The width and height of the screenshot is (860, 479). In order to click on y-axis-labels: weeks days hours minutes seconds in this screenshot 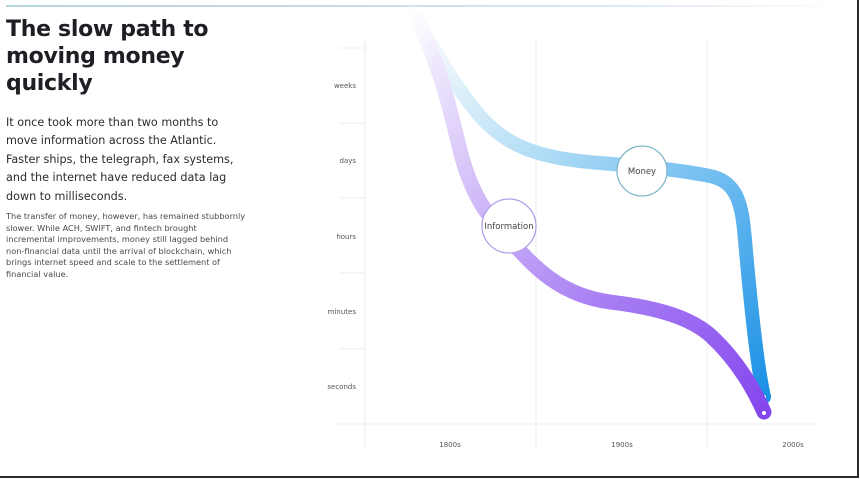, I will do `click(341, 236)`.